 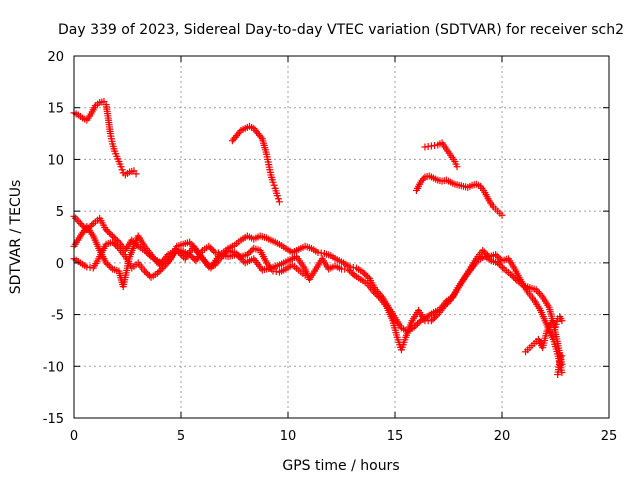 What do you see at coordinates (395, 436) in the screenshot?
I see `x-tick-label: 15` at bounding box center [395, 436].